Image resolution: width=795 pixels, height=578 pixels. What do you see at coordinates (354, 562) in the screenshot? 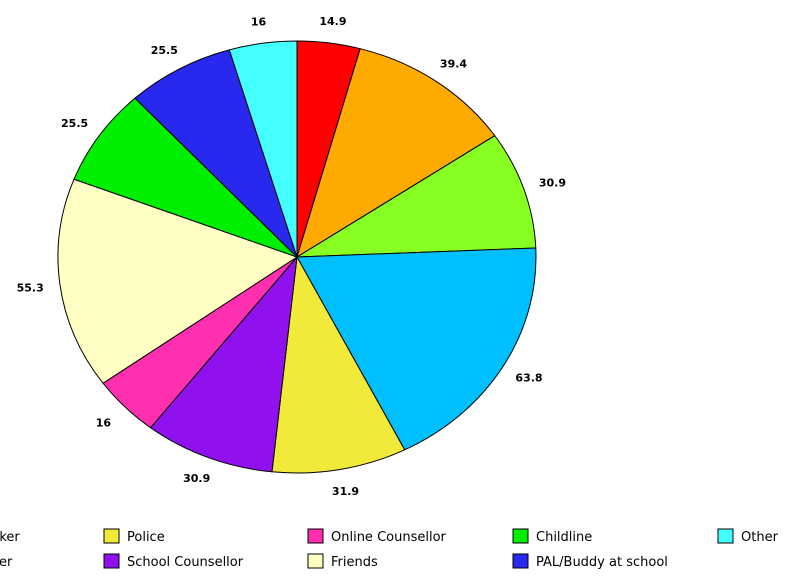
I see `legend-label: Friends` at bounding box center [354, 562].